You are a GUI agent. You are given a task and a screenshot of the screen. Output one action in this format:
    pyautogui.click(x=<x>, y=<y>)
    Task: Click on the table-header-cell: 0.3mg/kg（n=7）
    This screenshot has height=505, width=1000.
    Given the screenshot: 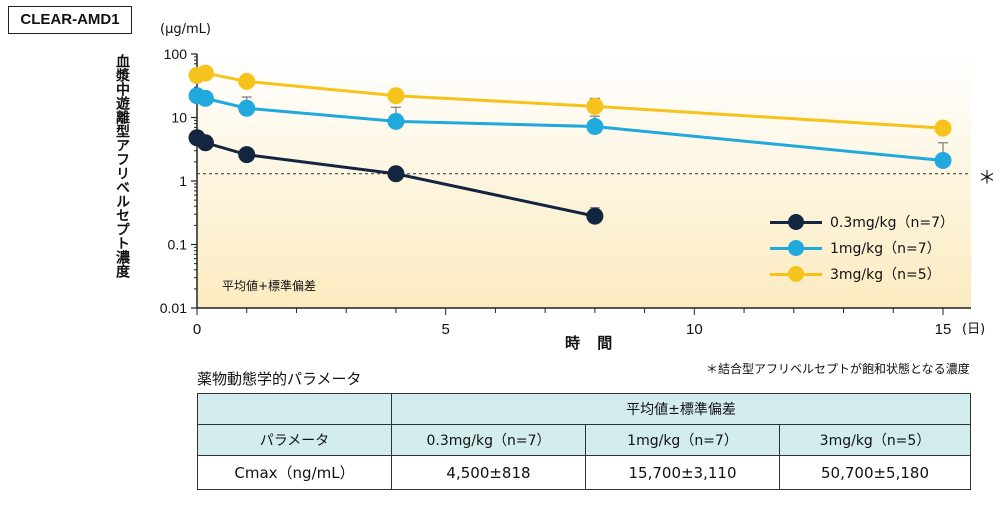 What is the action you would take?
    pyautogui.click(x=488, y=440)
    